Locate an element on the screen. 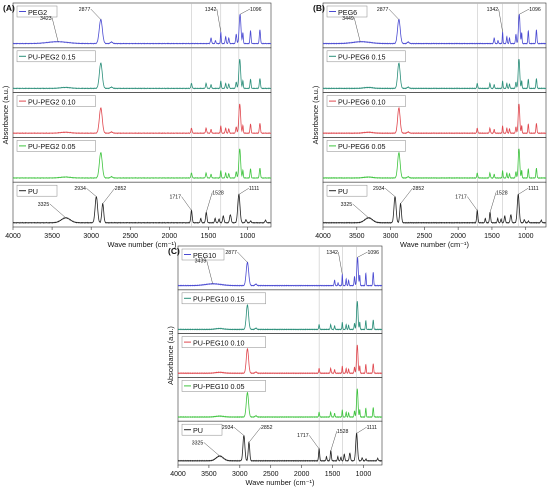 The height and width of the screenshot is (488, 550). legend-entry: PU-PEG2 0.10 is located at coordinates (56, 101).